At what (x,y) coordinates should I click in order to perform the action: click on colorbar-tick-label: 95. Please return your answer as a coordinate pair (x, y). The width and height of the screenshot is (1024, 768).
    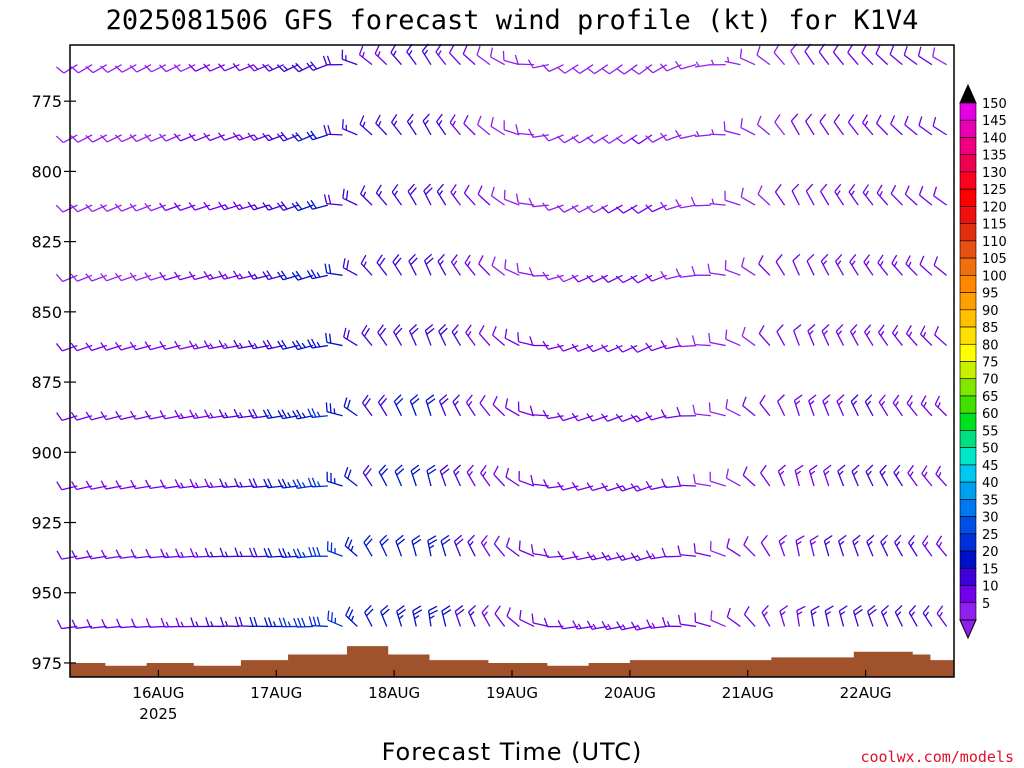
    Looking at the image, I should click on (990, 294).